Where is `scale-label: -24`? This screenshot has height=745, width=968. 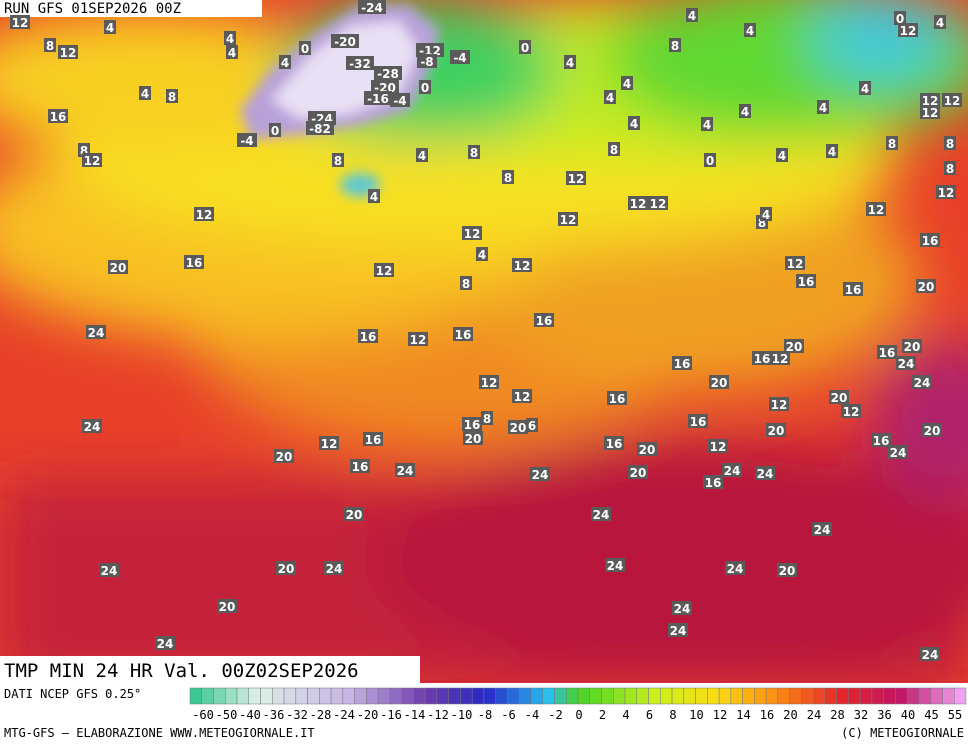 scale-label: -24 is located at coordinates (344, 715).